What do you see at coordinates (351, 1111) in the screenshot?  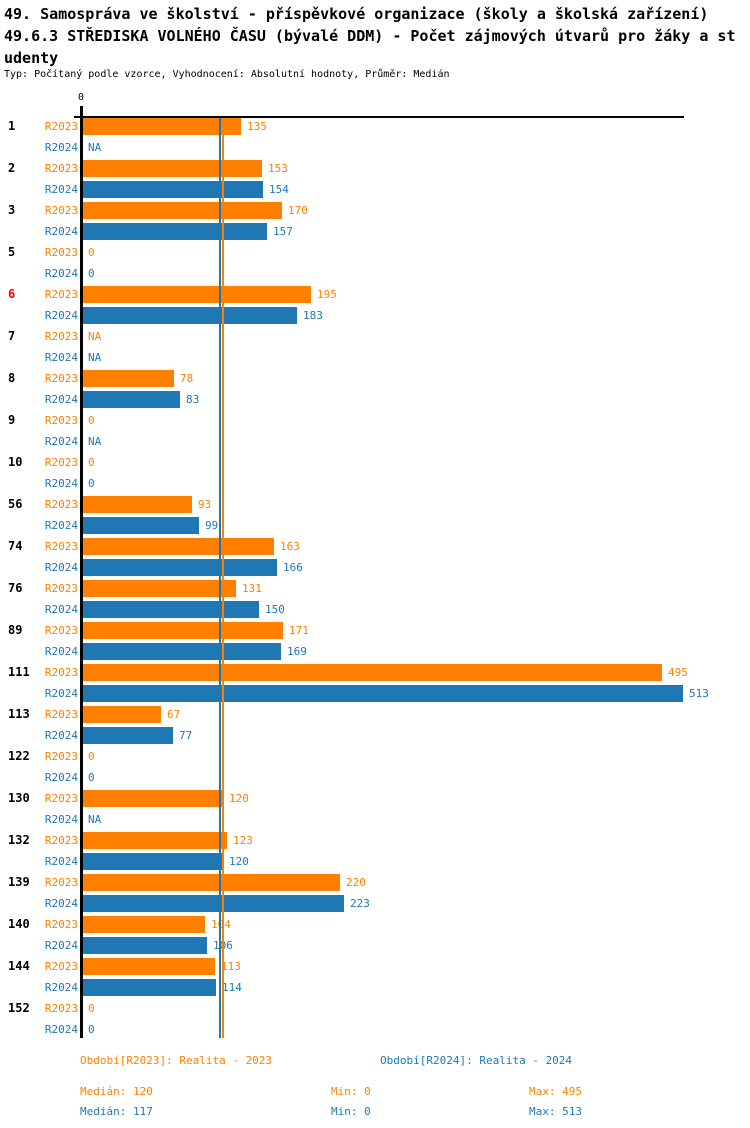 I see `stat-min-r2024: Min: 0` at bounding box center [351, 1111].